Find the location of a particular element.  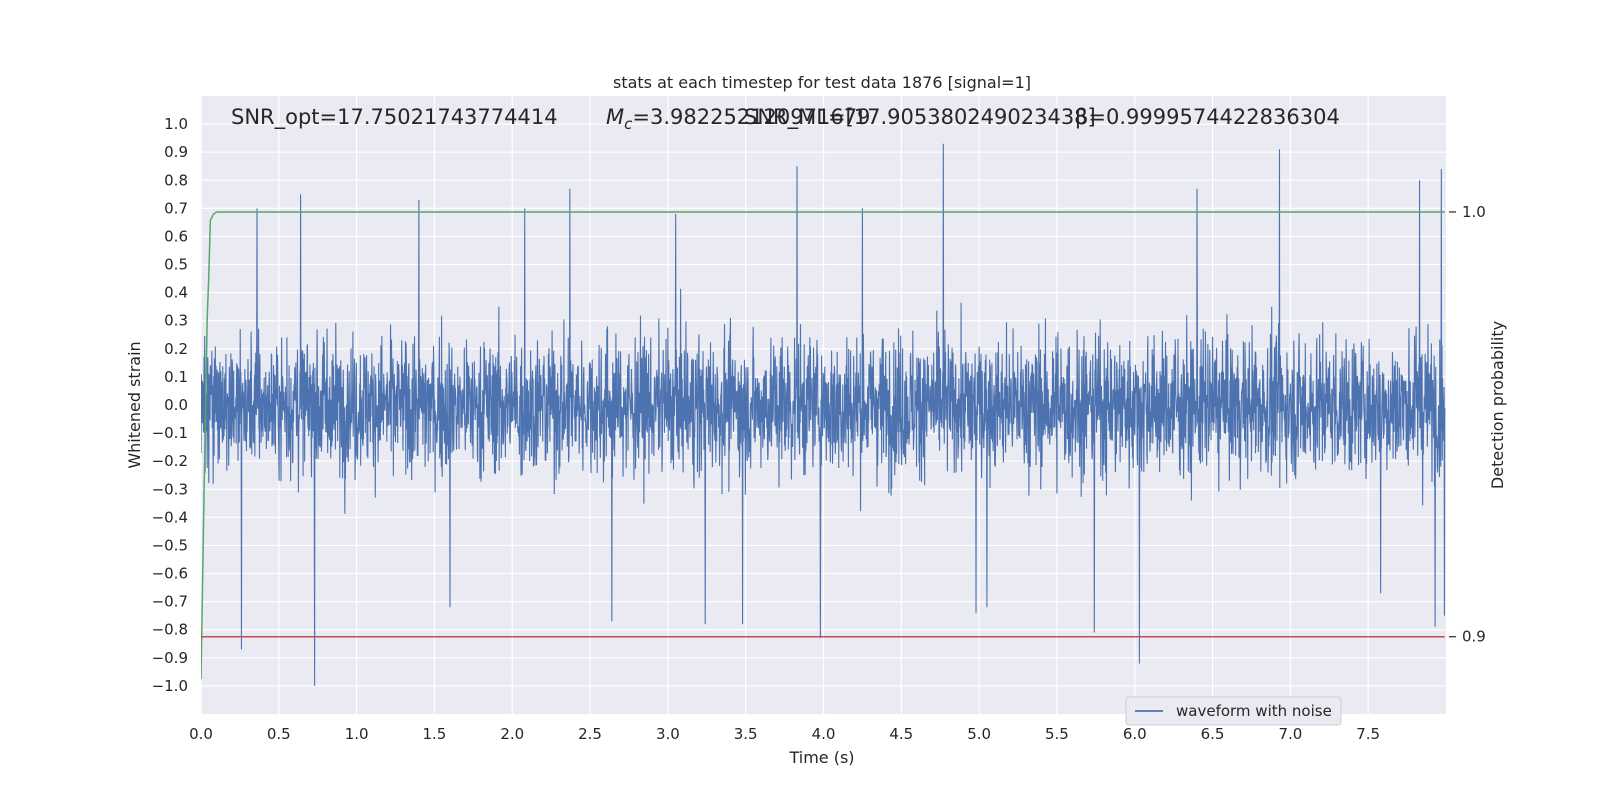

annotation-mc-subscript: c is located at coordinates (628, 124).